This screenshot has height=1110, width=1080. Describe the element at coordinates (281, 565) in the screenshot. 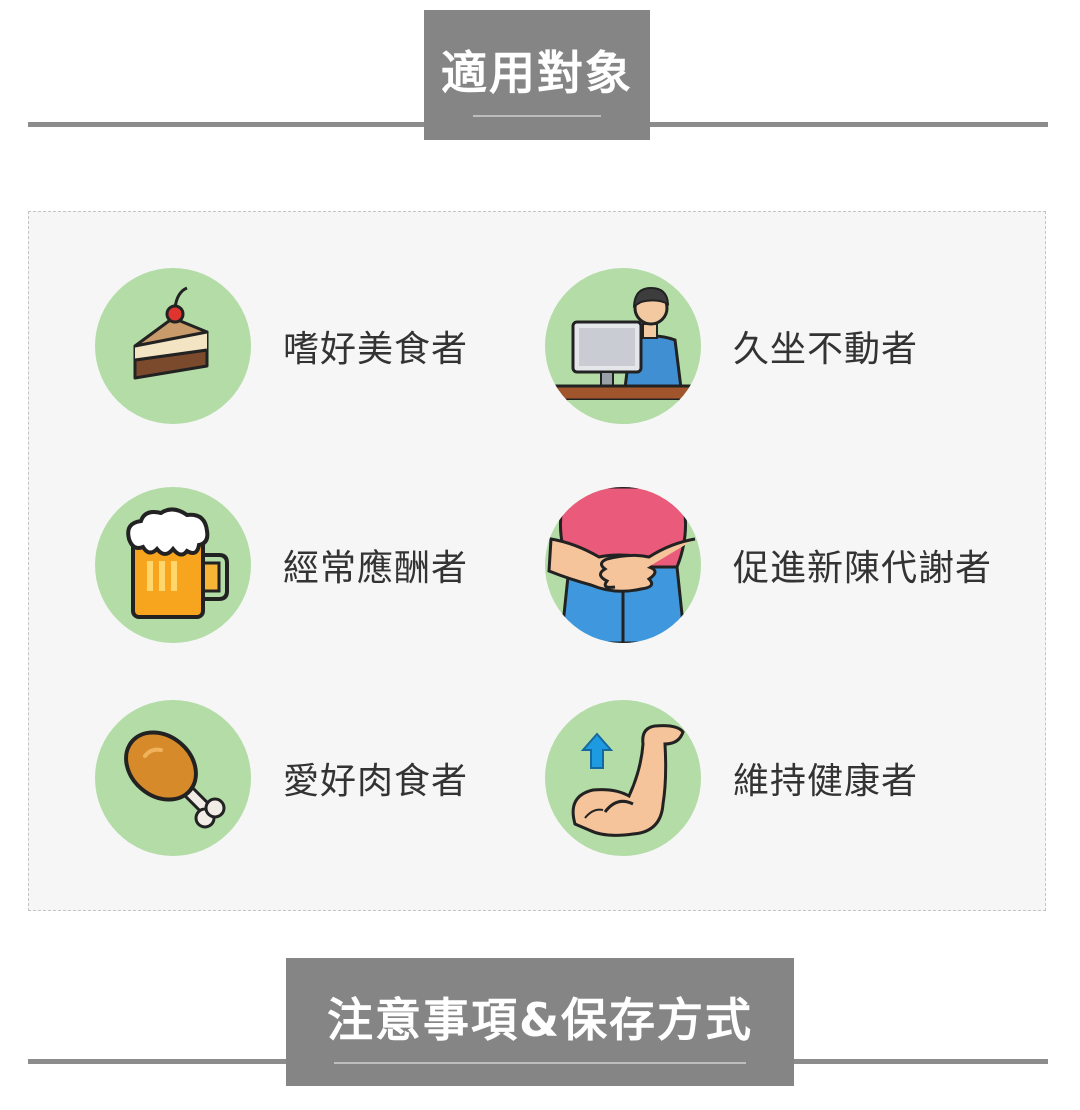

I see `target-item: 經常應酬者` at that location.